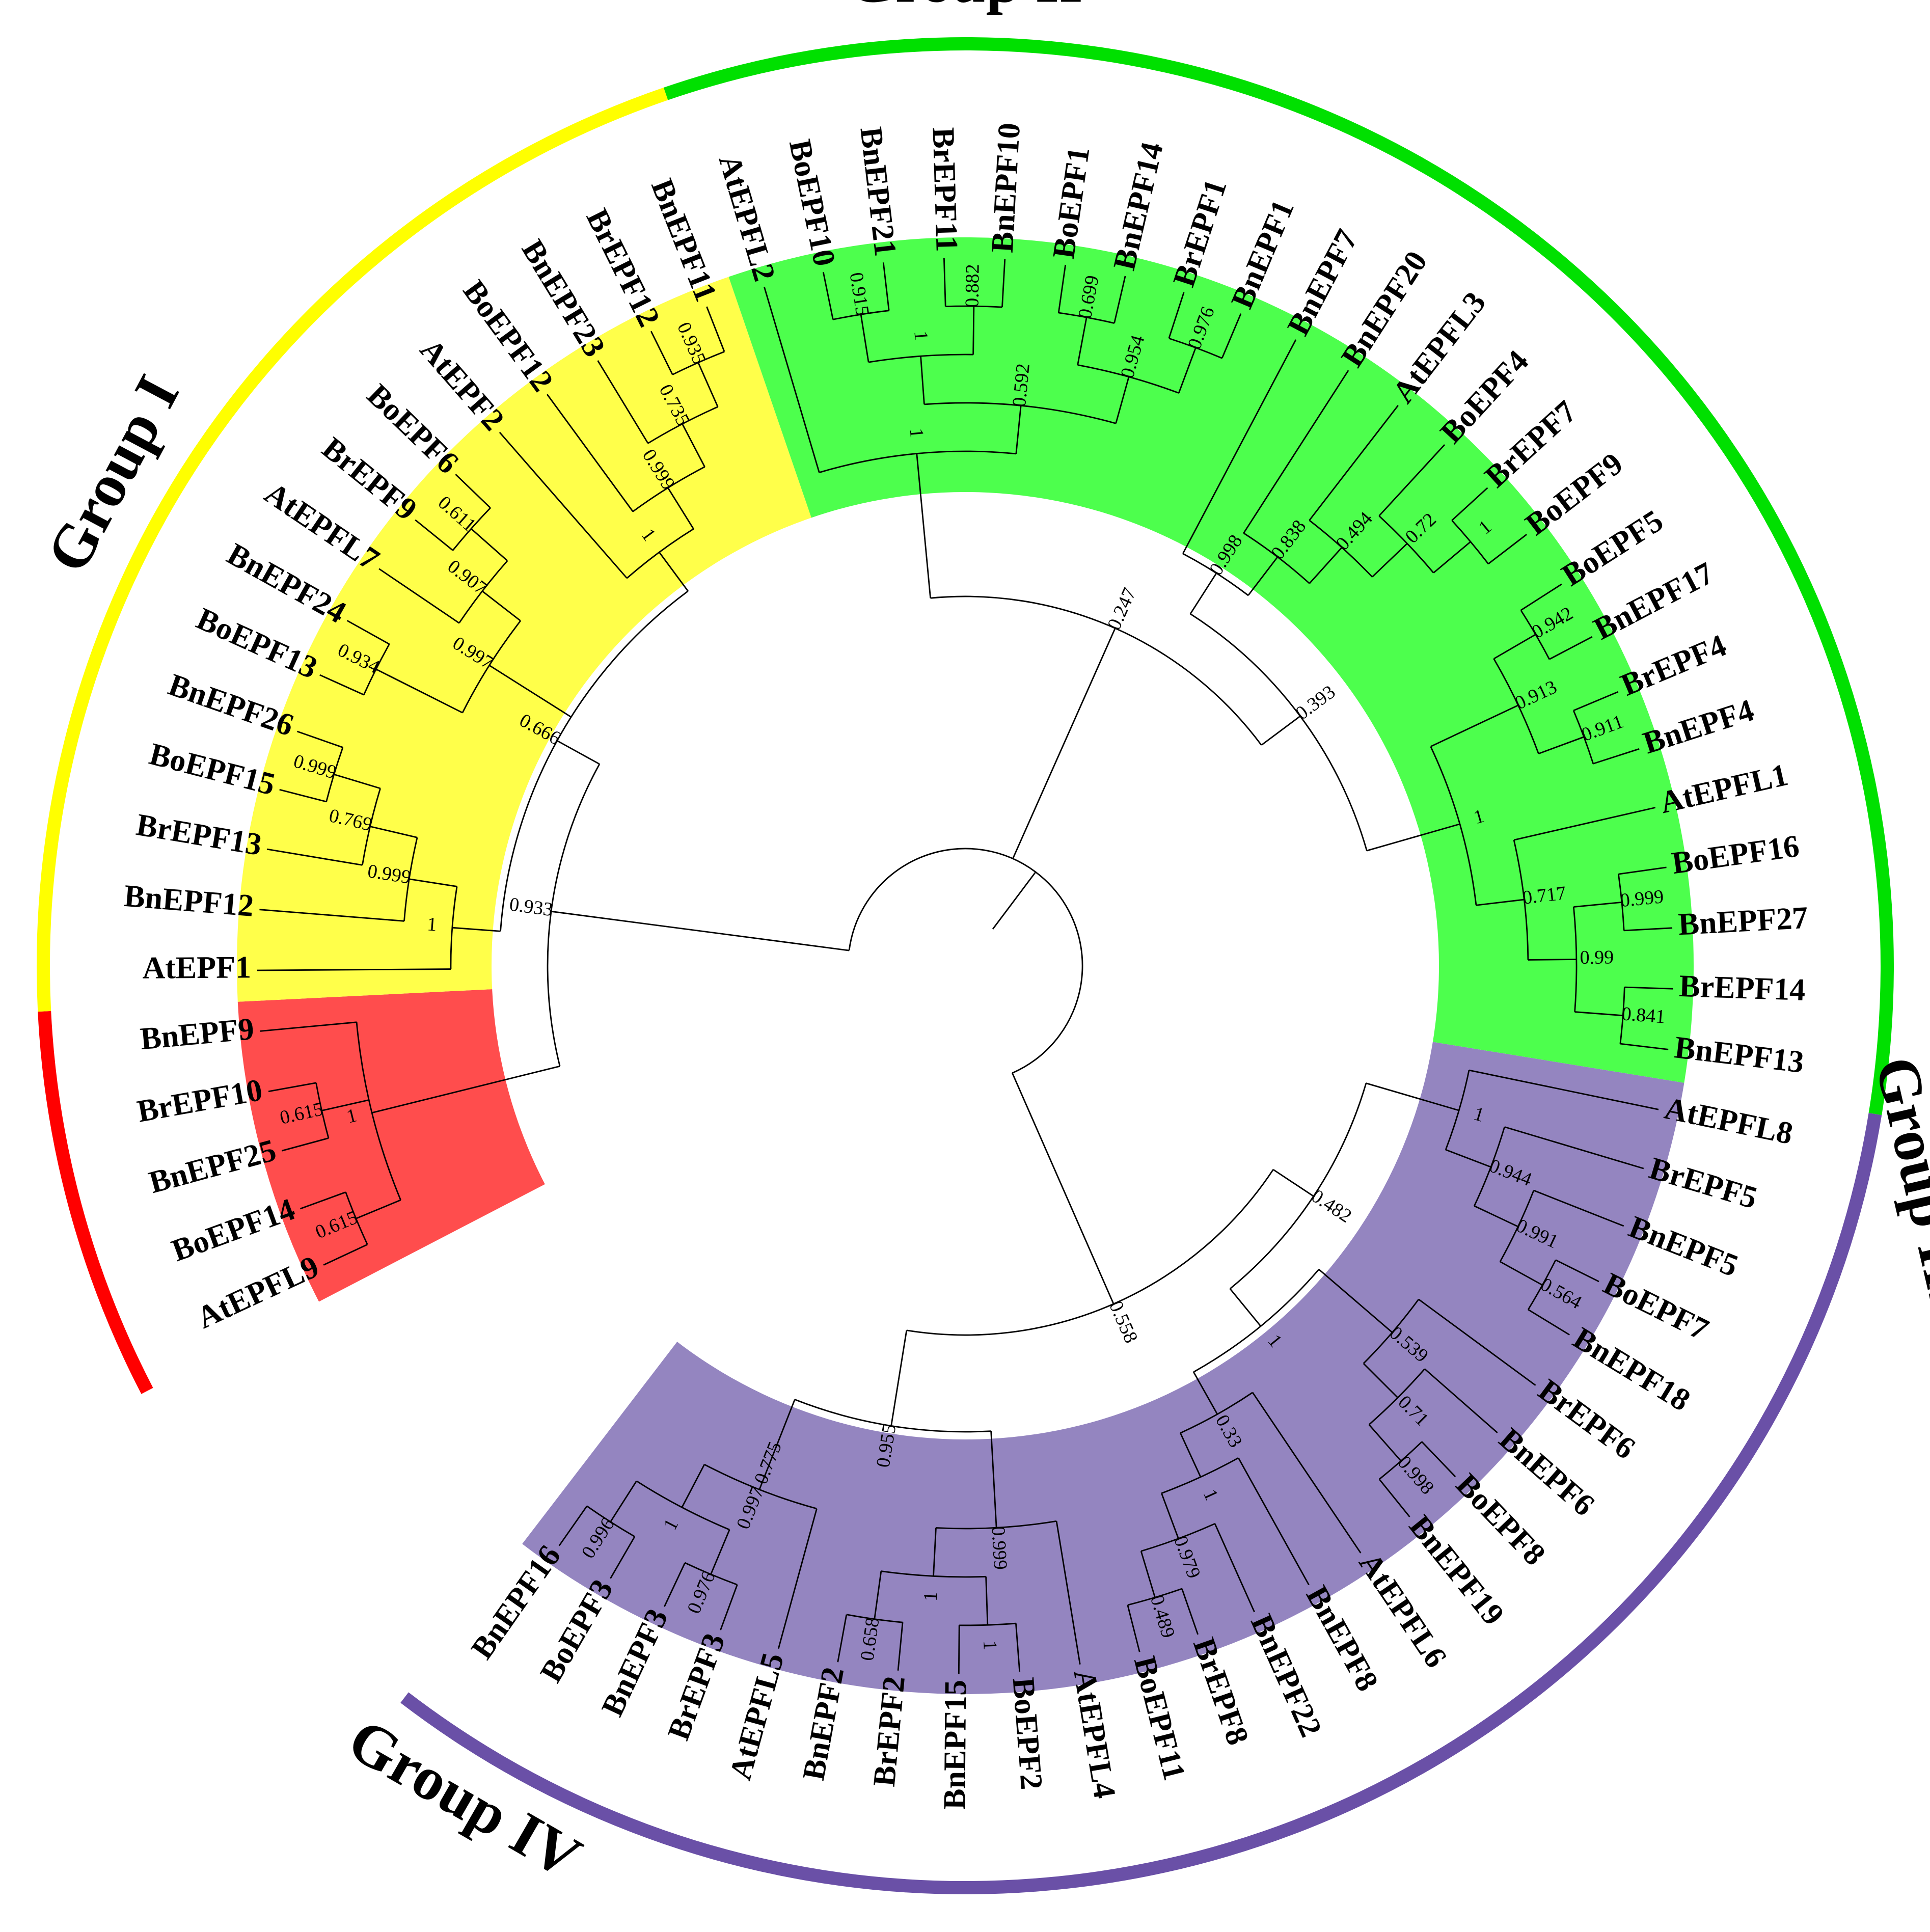  What do you see at coordinates (1071, 203) in the screenshot?
I see `leaf-label: BoEPF1` at bounding box center [1071, 203].